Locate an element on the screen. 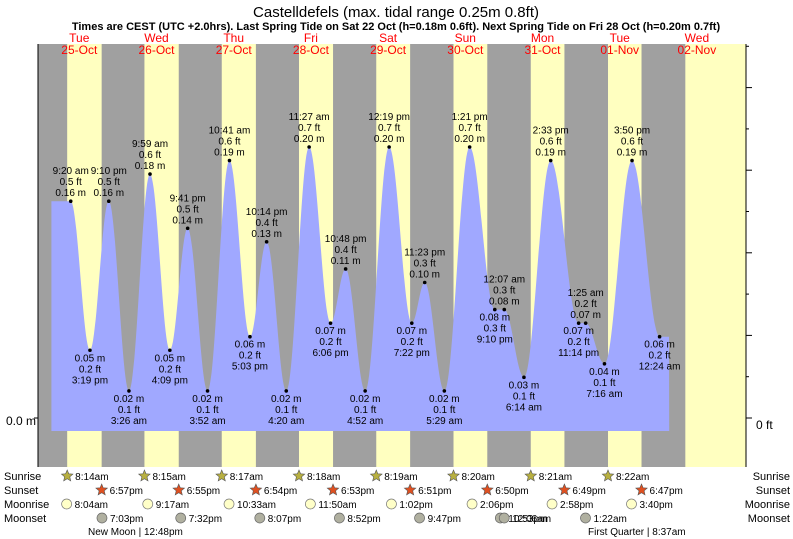 Image resolution: width=793 pixels, height=539 pixels. sunrise-time: 8:14am is located at coordinates (91, 477).